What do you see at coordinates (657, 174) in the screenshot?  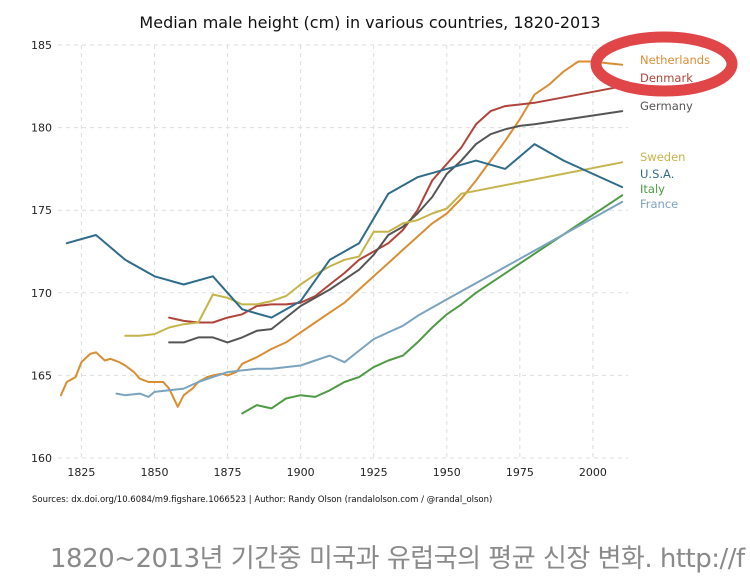 I see `series-label-usa: U.S.A.` at bounding box center [657, 174].